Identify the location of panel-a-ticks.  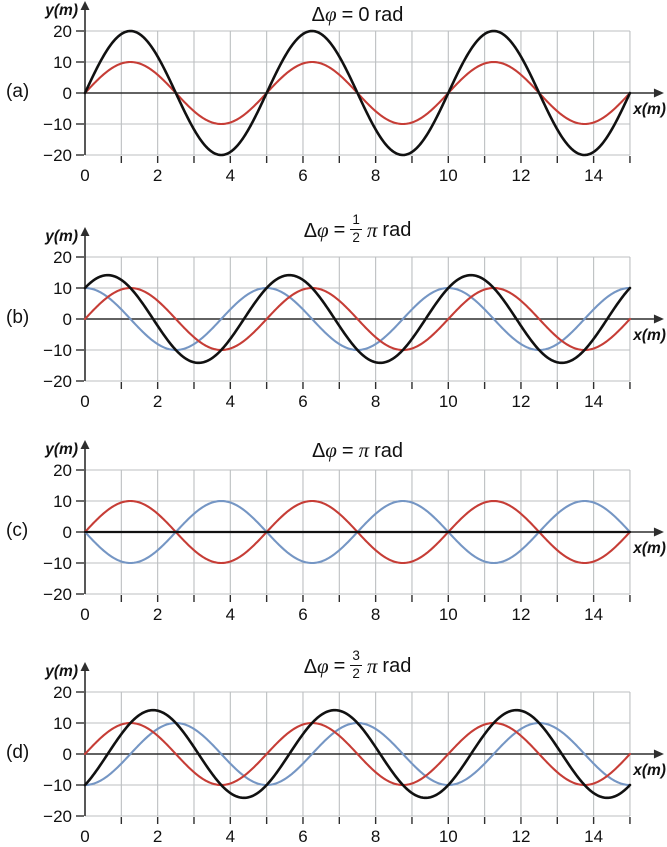
(353, 96).